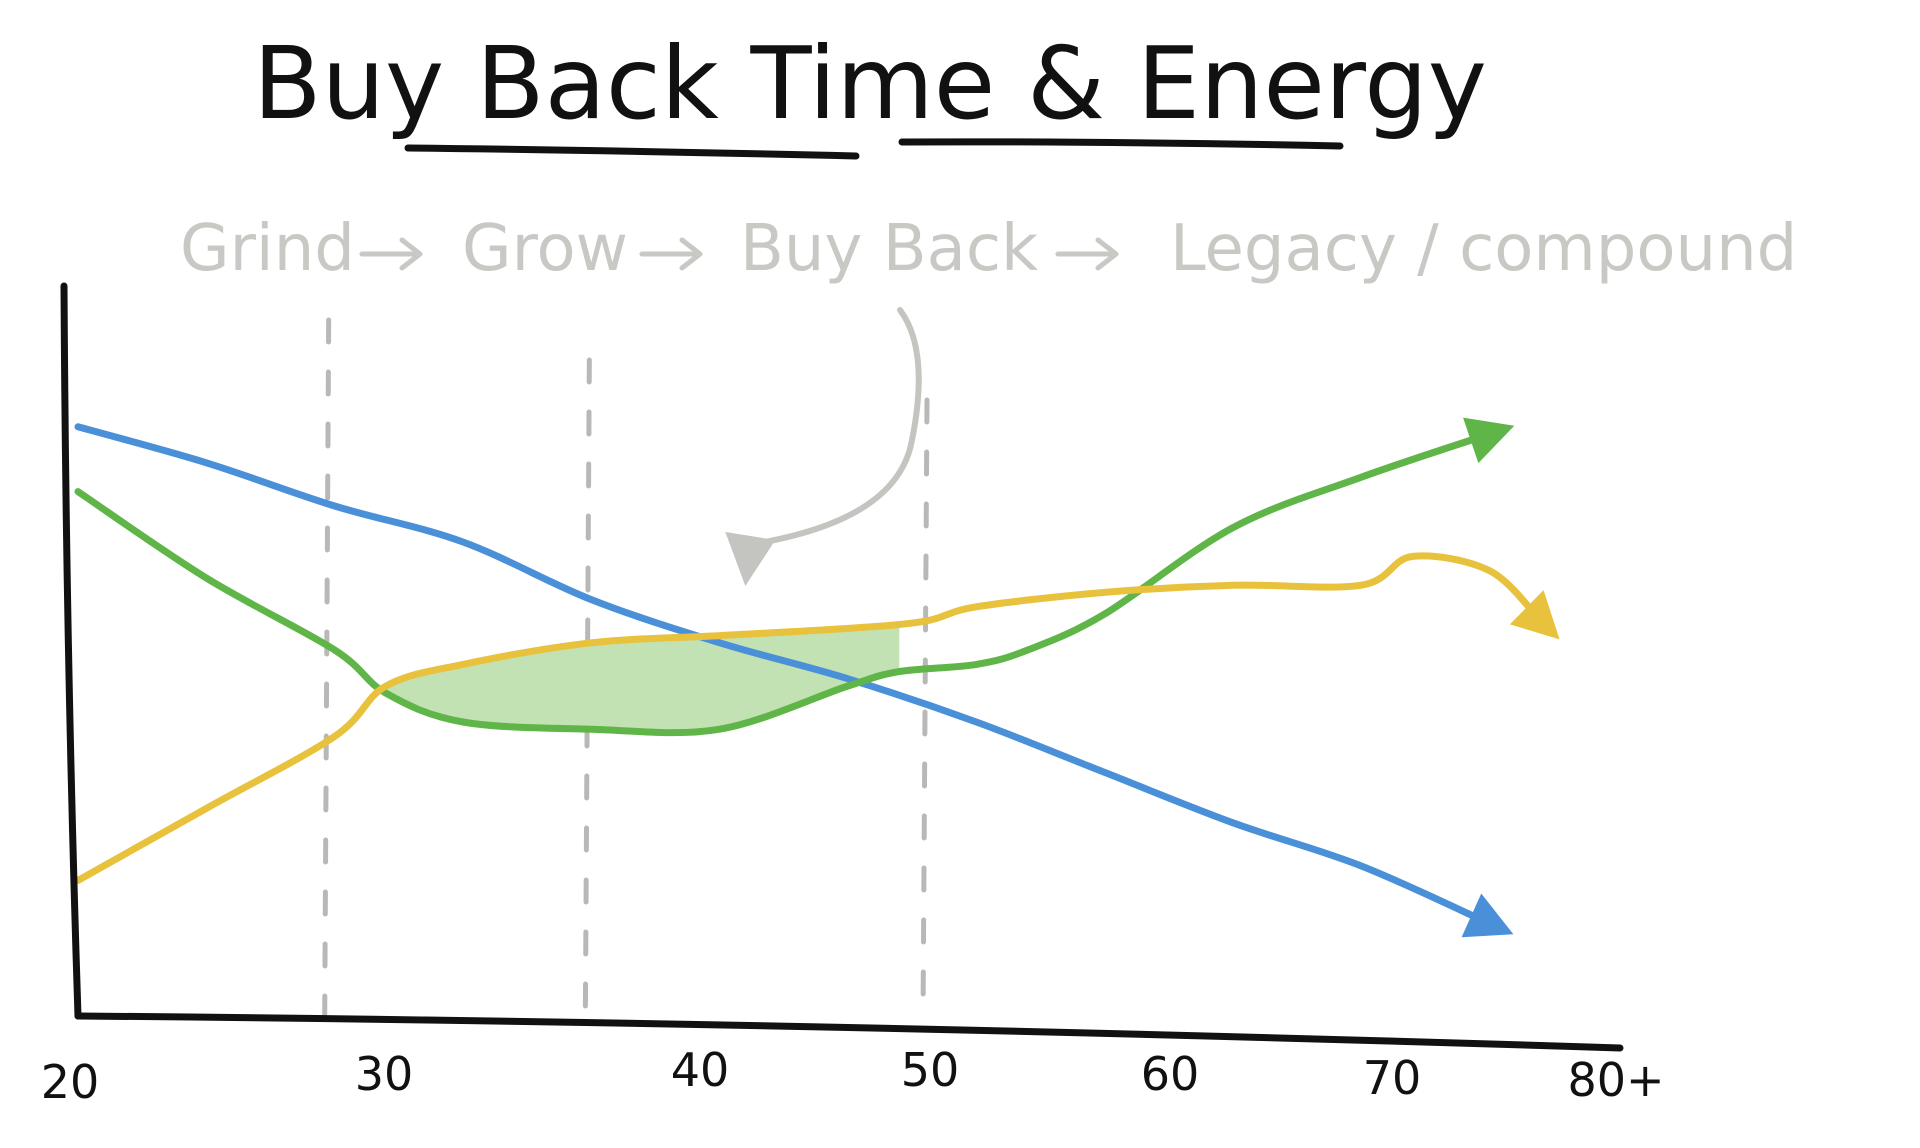  I want to click on y-axis, so click(71, 651).